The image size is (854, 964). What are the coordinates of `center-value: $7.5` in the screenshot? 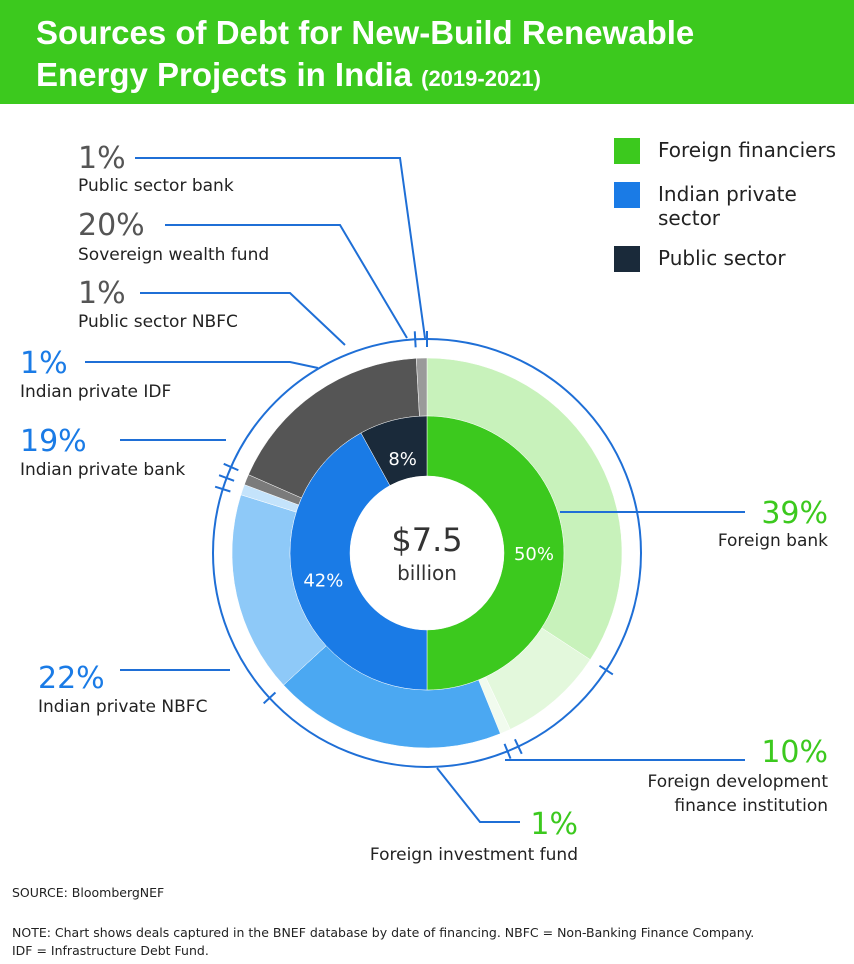 It's located at (426, 540).